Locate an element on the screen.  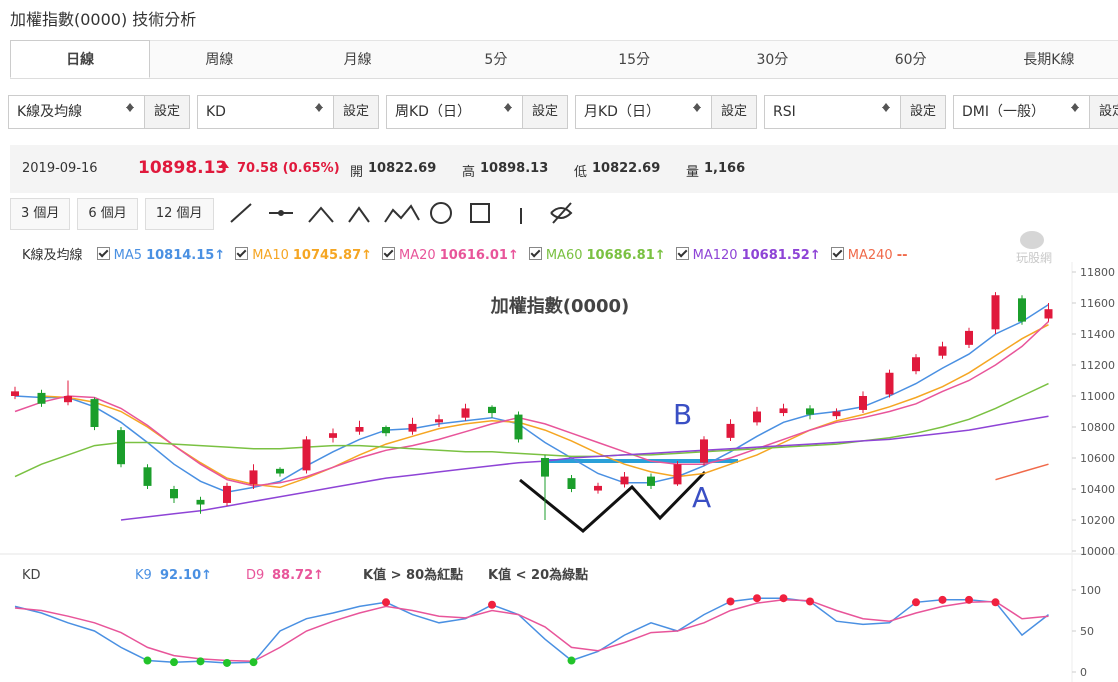
y-tick-label: 10000 is located at coordinates (1097, 551).